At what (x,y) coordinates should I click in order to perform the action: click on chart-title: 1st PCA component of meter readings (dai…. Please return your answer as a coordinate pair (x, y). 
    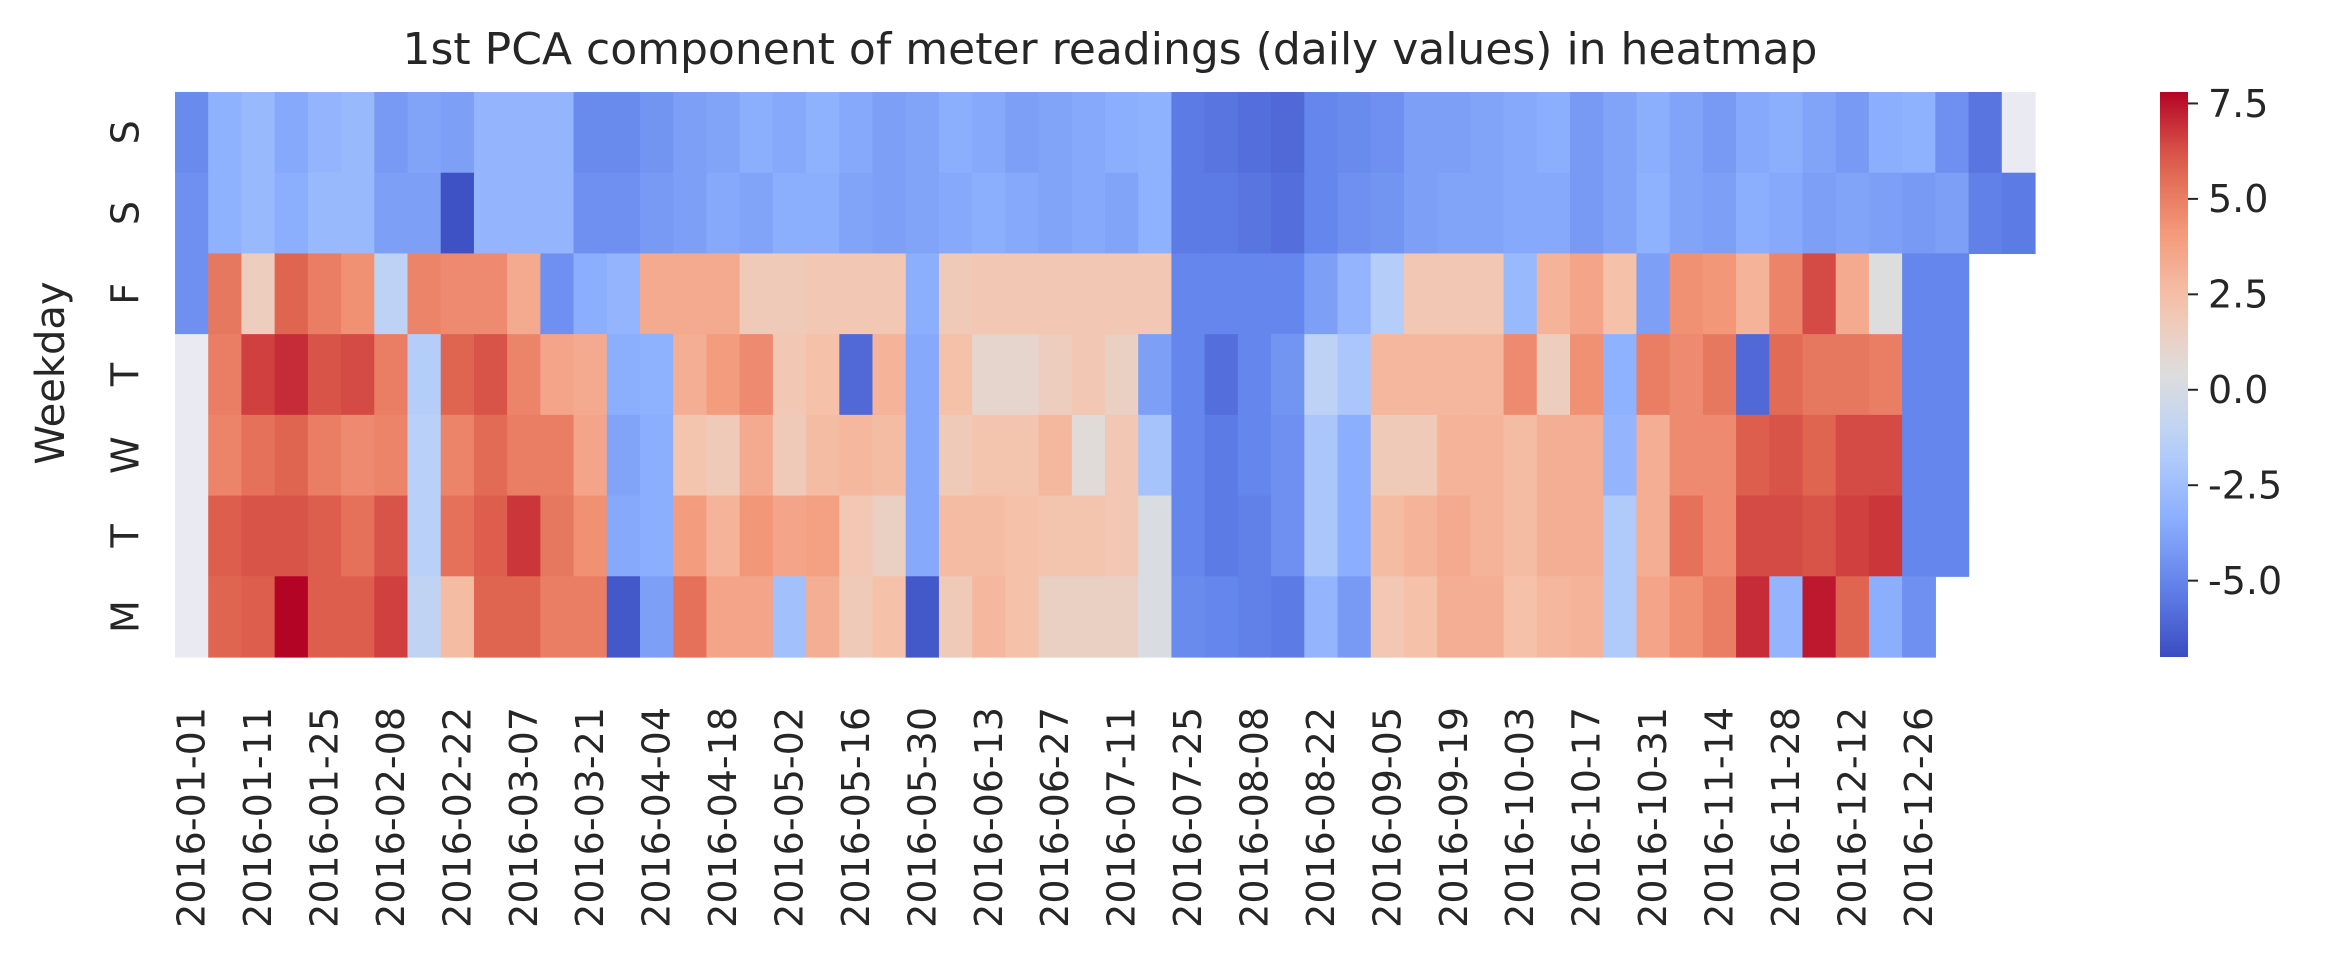
    Looking at the image, I should click on (1110, 49).